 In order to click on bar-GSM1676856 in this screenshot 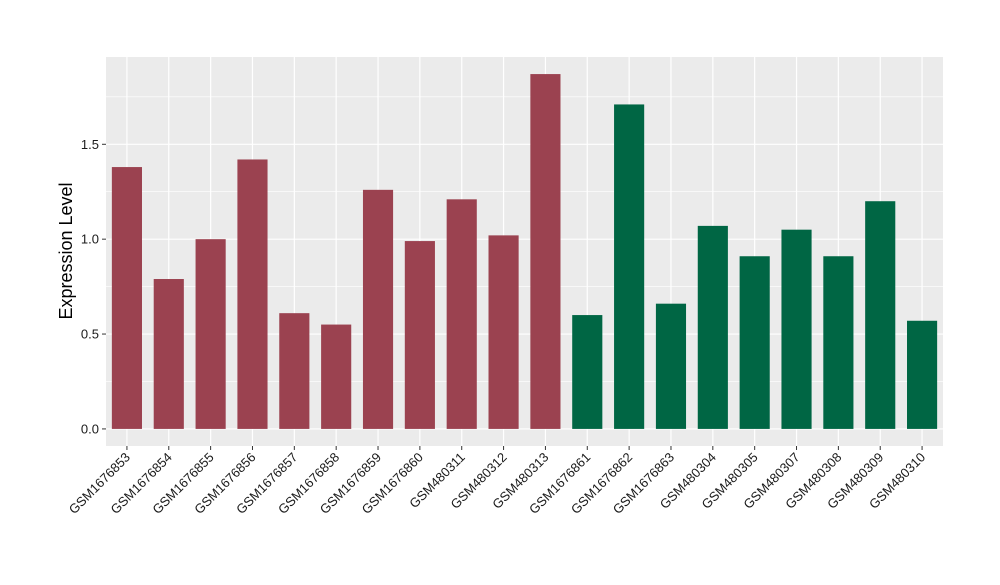, I will do `click(252, 294)`.